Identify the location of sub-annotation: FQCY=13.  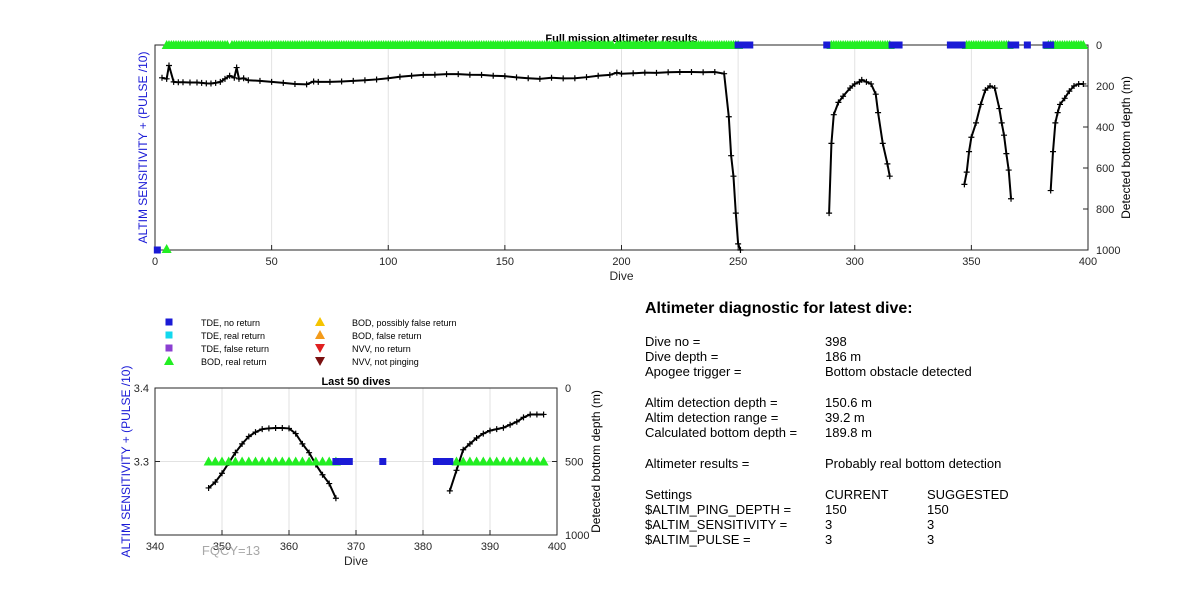
(231, 550).